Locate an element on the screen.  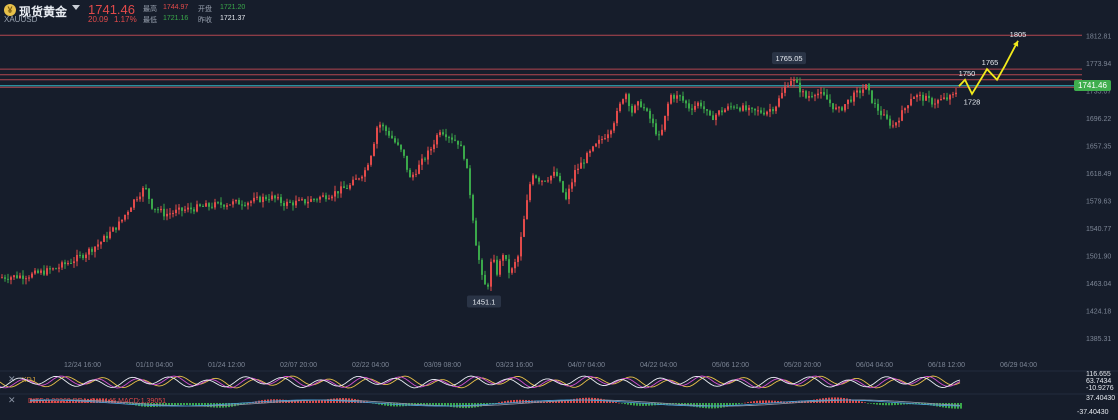
y-tick-label: 1463.04 is located at coordinates (1098, 284).